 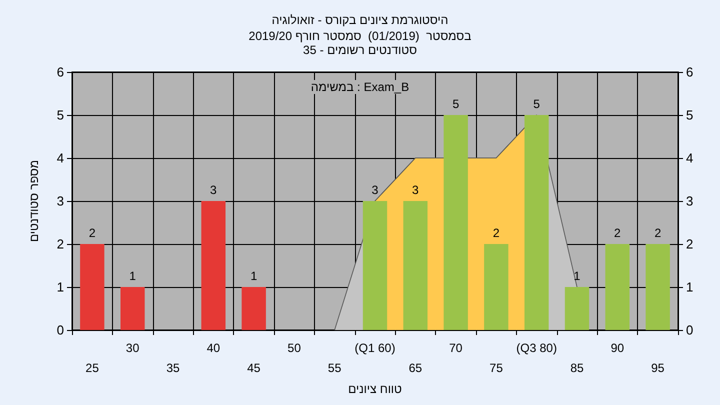 I want to click on x-tick-label: 55, so click(x=335, y=368).